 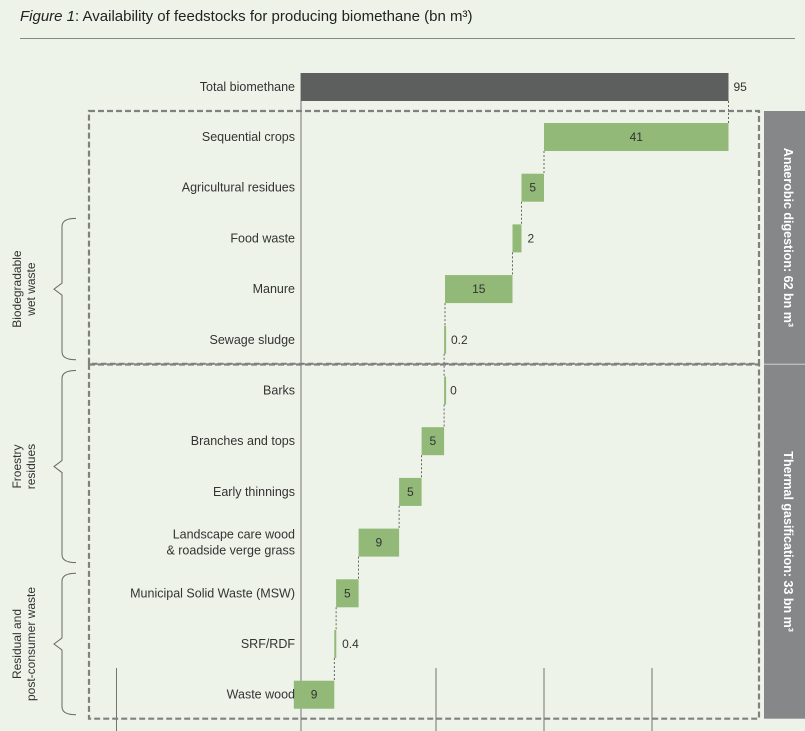 I want to click on category-label: Municipal Solid Waste (MSW), so click(x=212, y=593).